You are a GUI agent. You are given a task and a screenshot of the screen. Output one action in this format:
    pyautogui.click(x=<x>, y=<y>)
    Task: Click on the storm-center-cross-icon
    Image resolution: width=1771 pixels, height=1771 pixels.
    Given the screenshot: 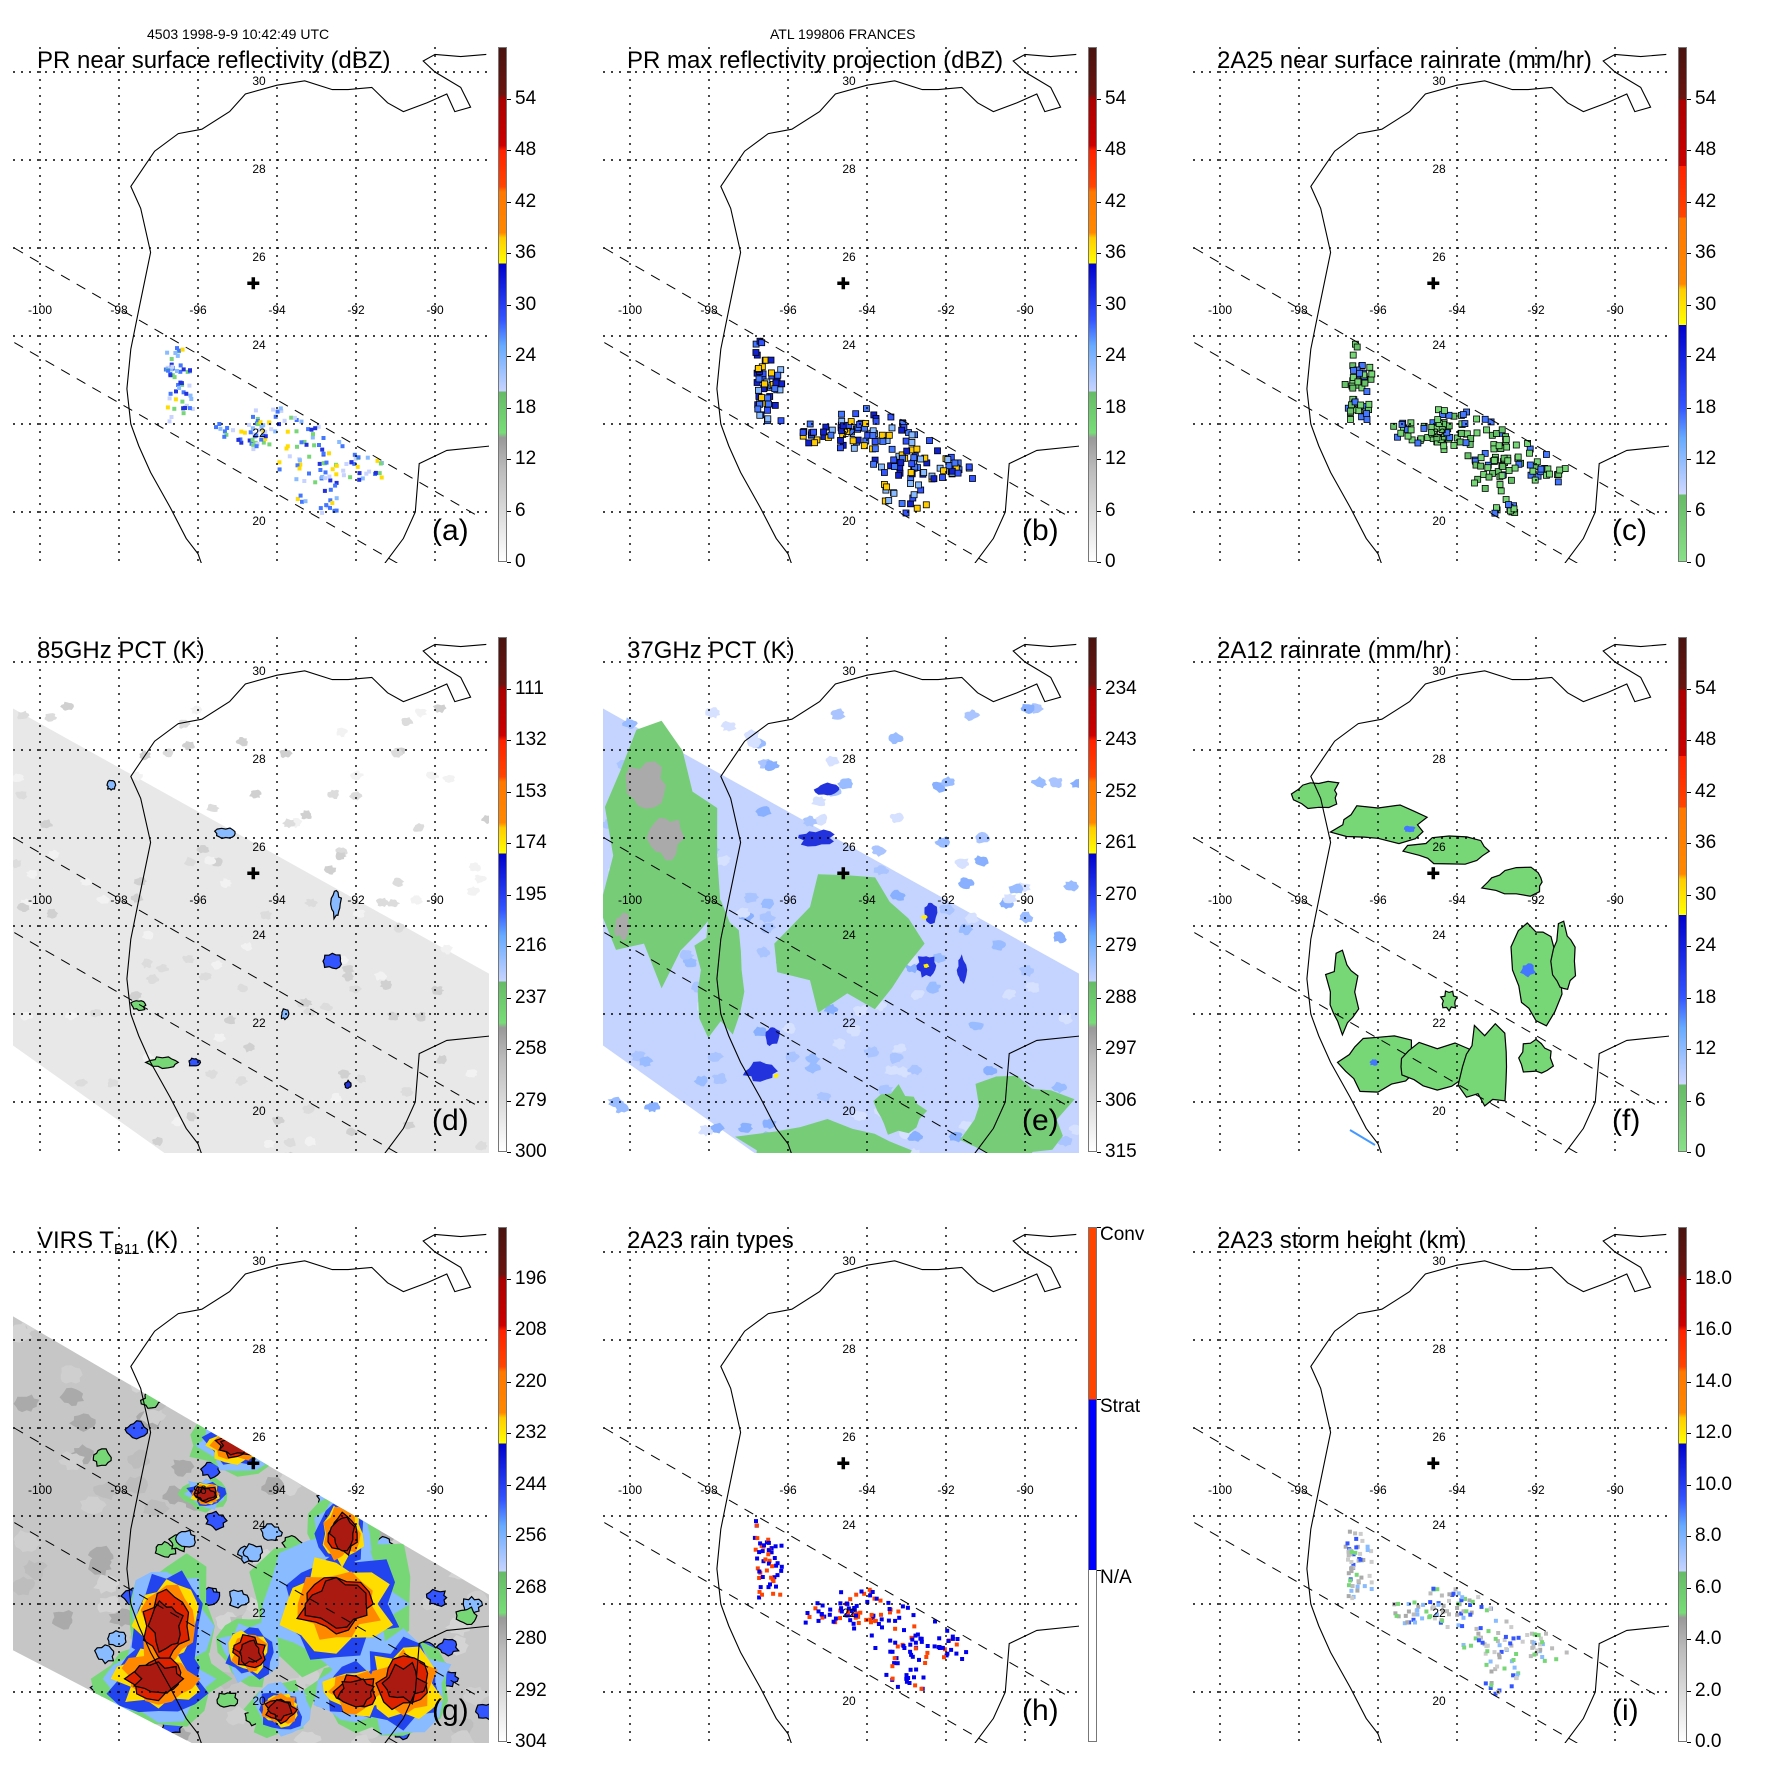 What is the action you would take?
    pyautogui.click(x=843, y=283)
    